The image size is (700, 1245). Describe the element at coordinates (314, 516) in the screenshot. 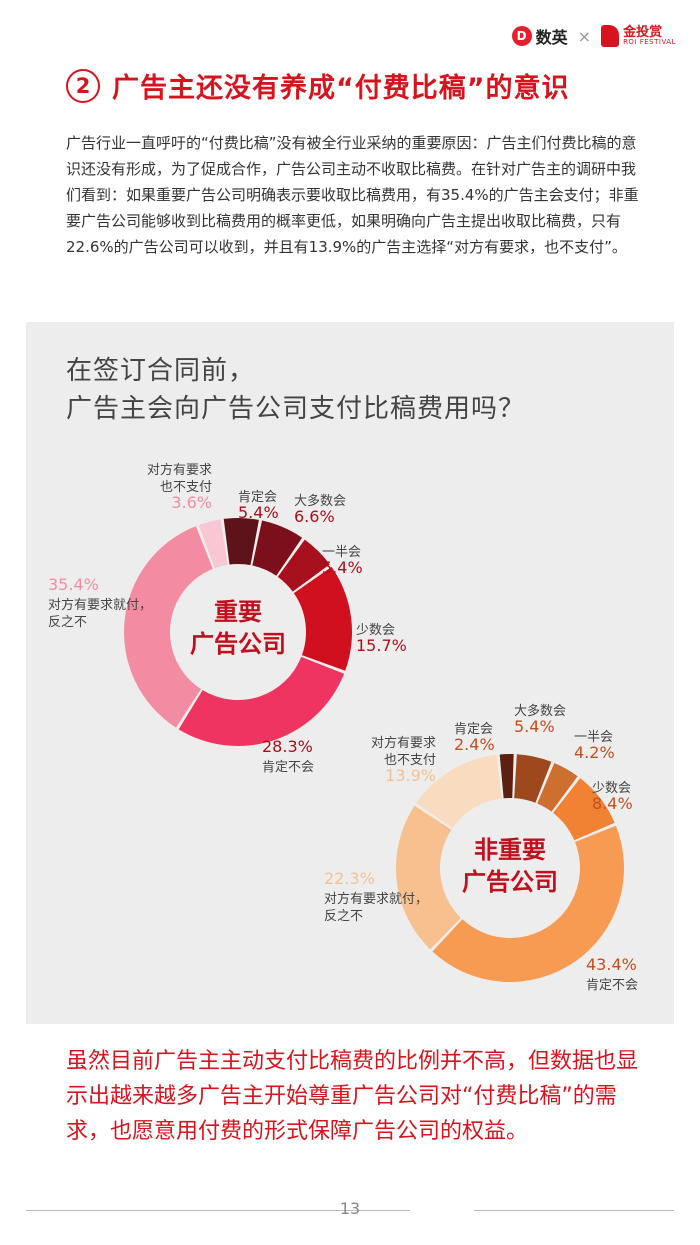

I see `important-agency-value-label-mostly-yes: 6.6%` at that location.